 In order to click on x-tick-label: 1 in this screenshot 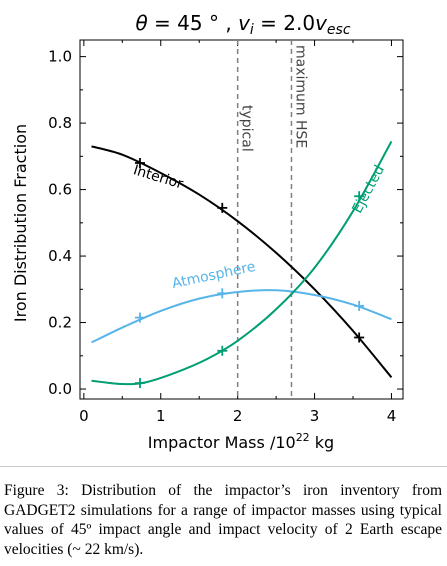, I will do `click(161, 416)`.